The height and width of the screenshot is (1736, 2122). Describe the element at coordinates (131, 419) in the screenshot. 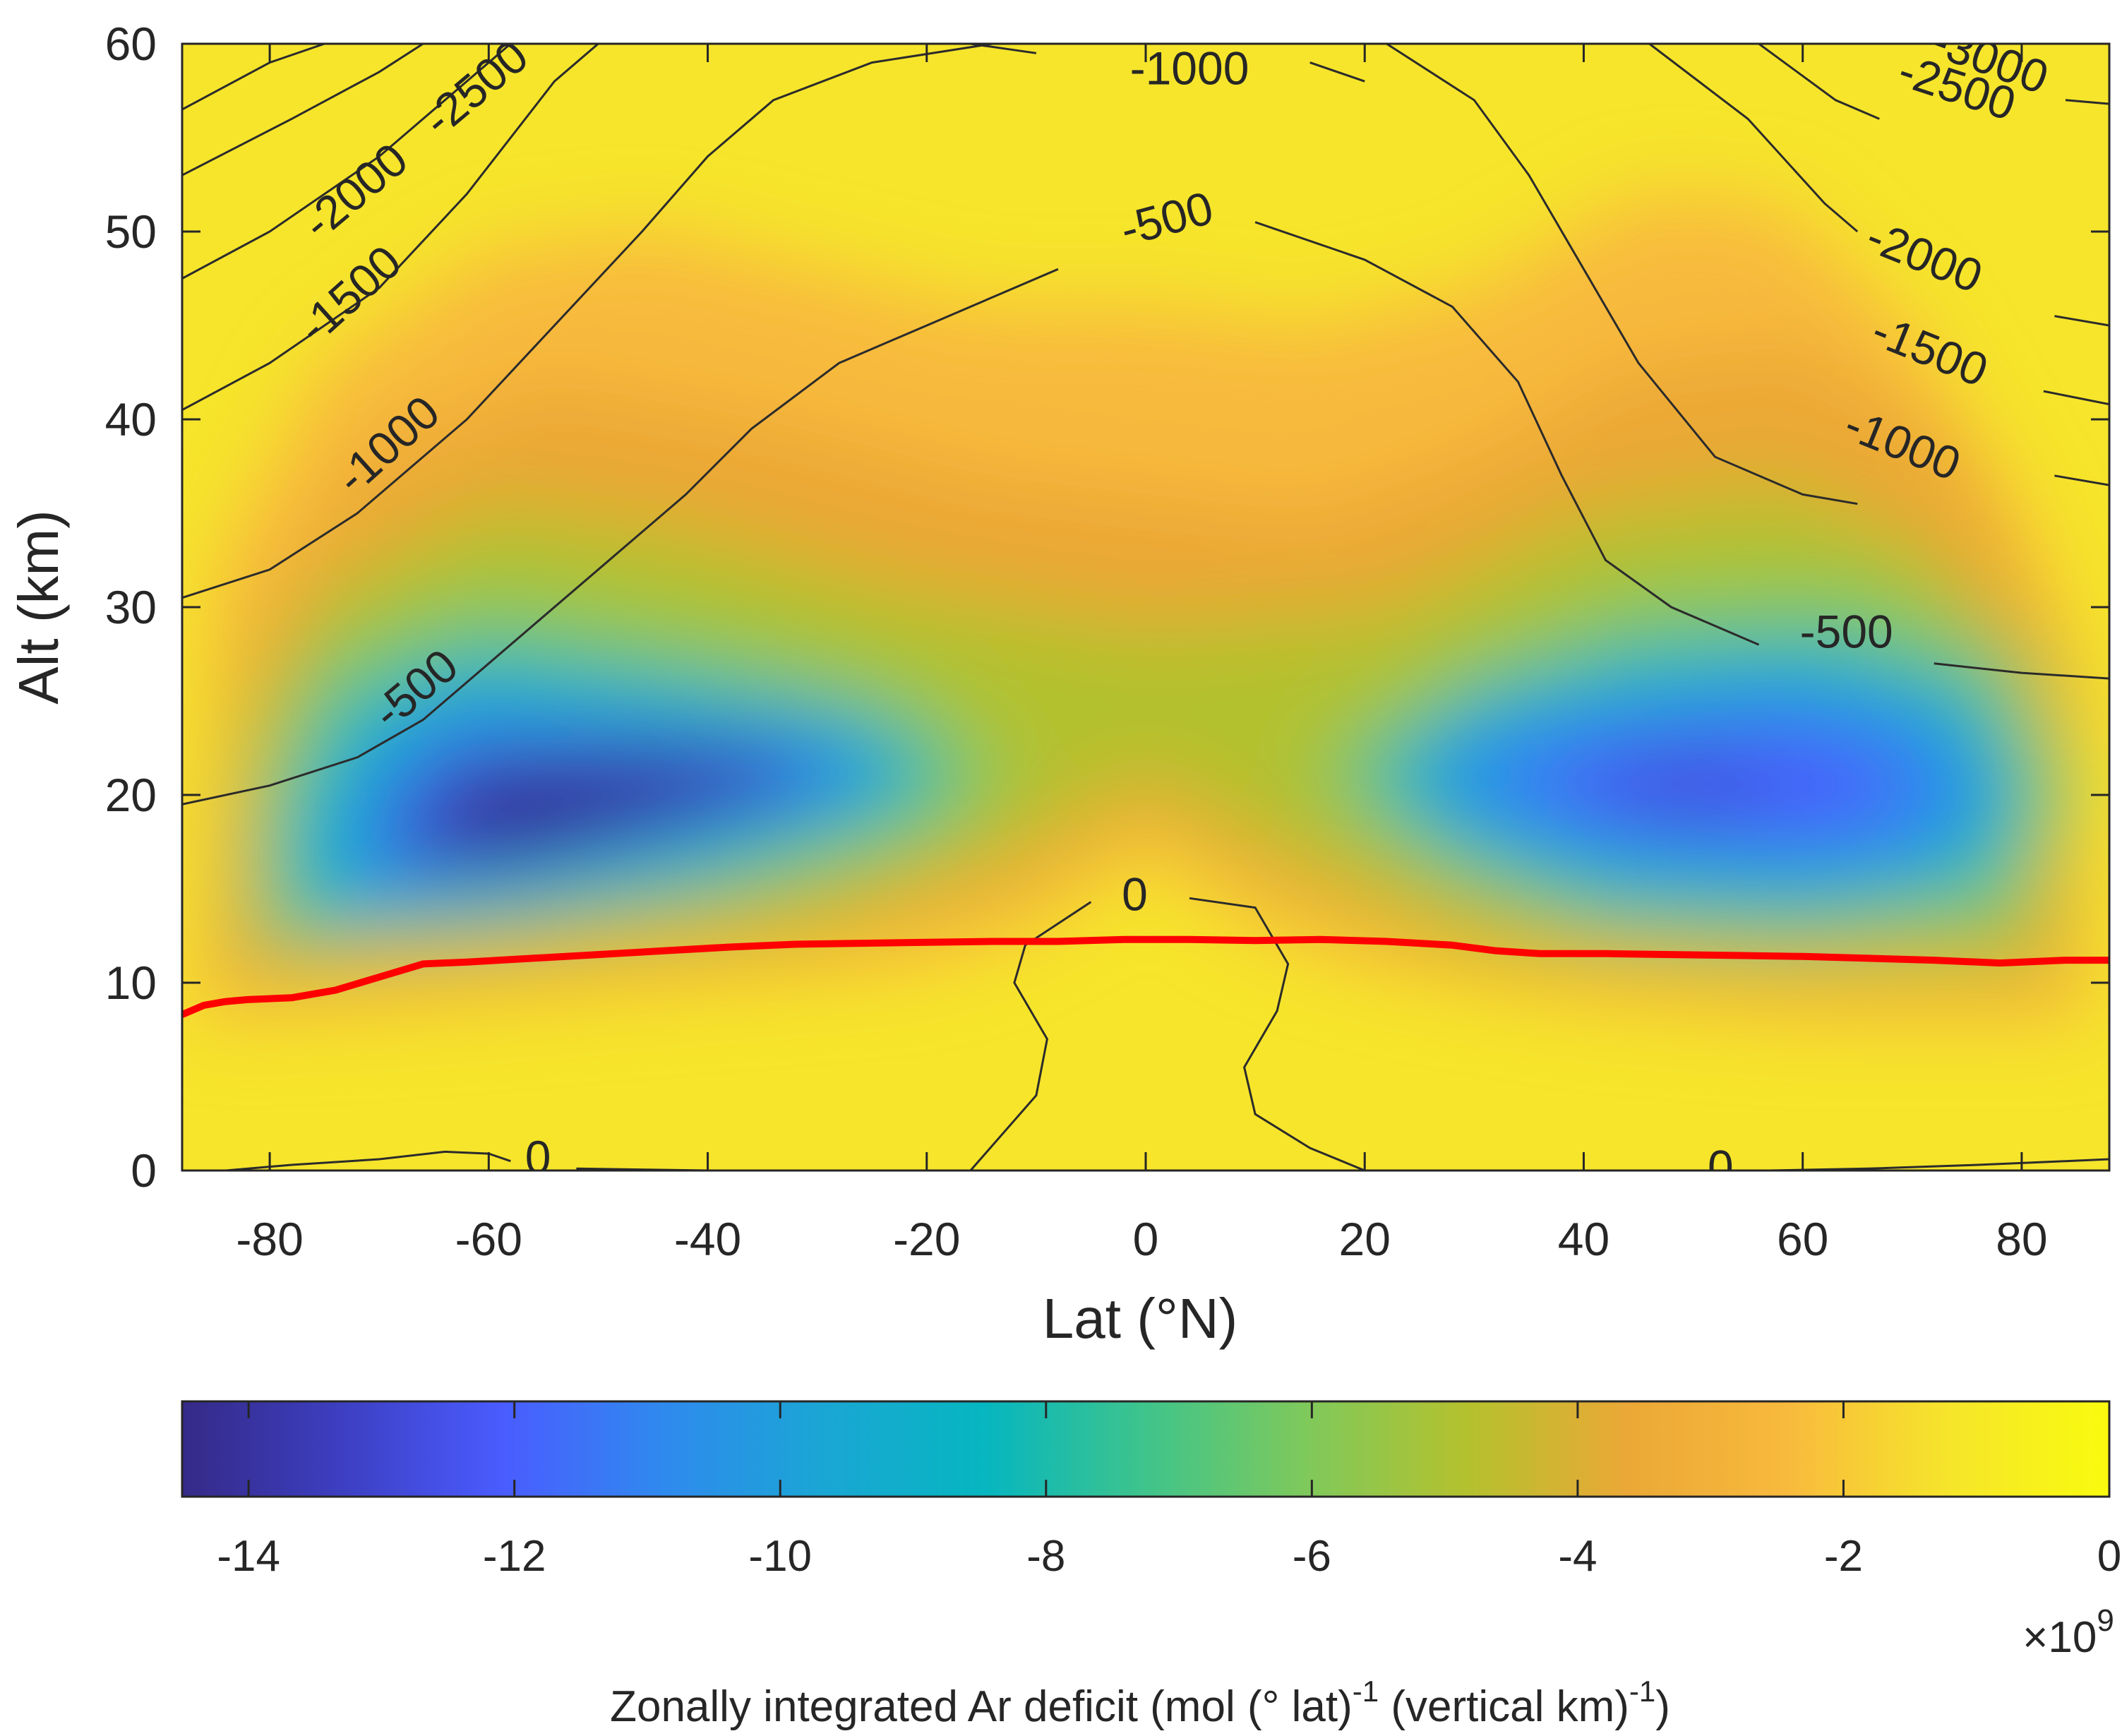

I see `y-tick-label: 40` at that location.